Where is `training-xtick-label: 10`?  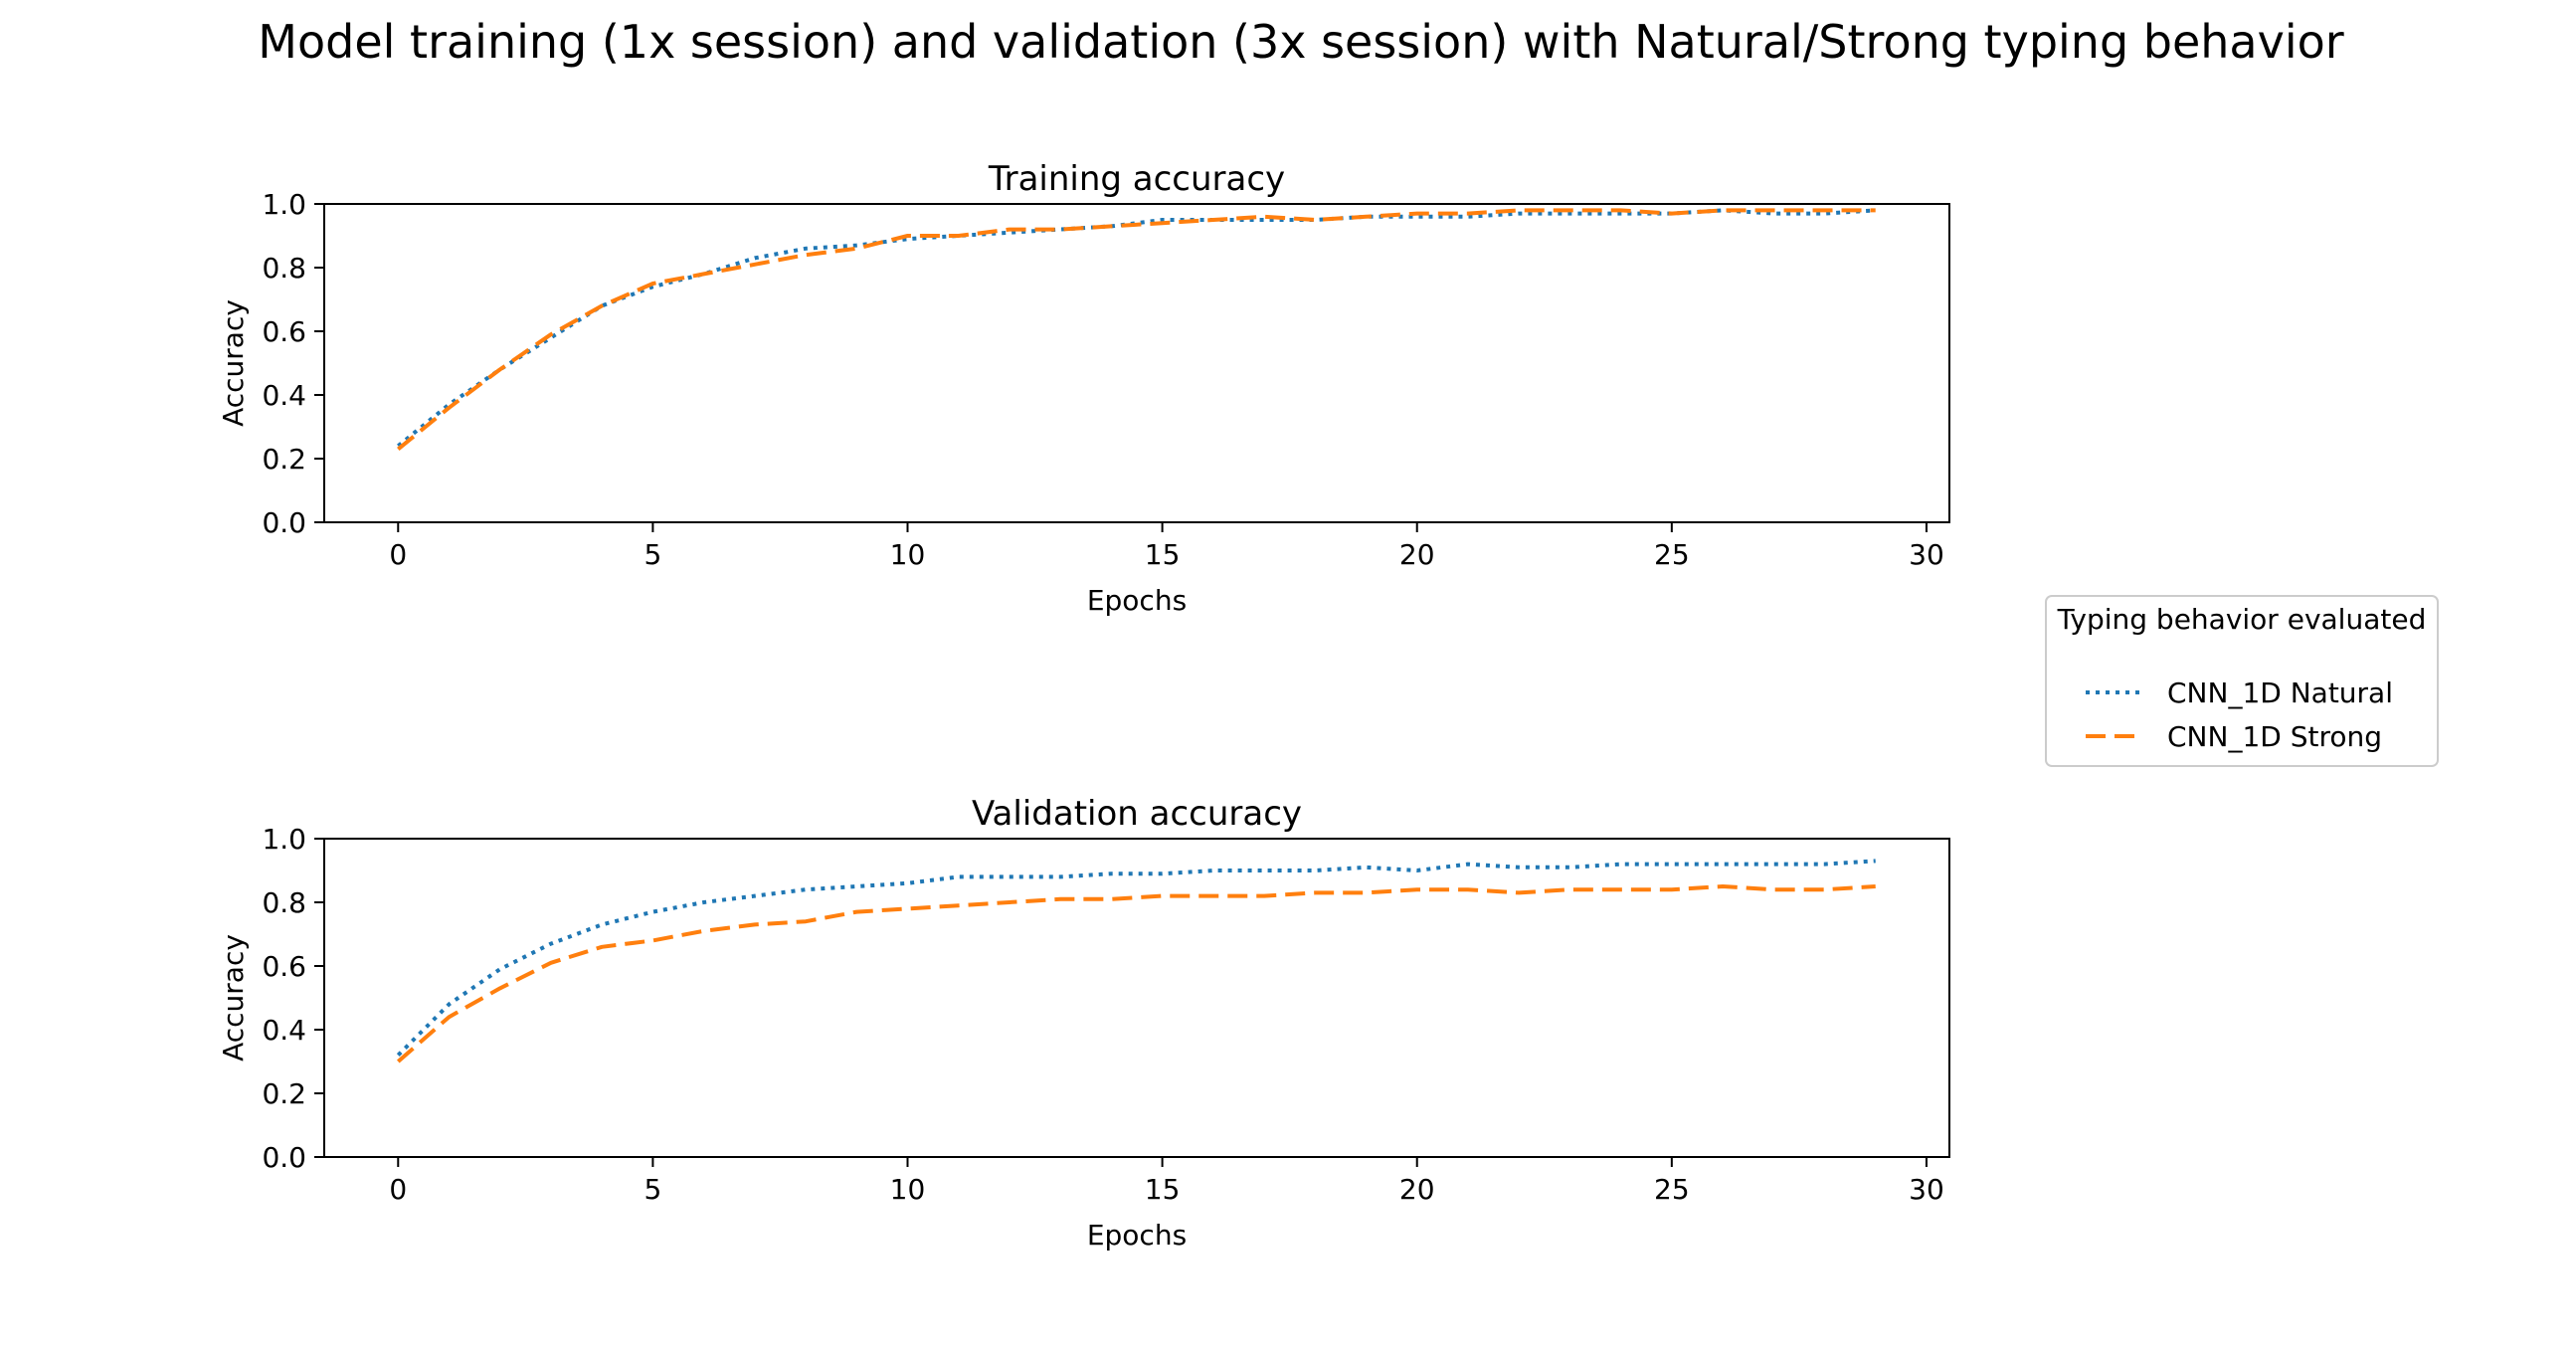
training-xtick-label: 10 is located at coordinates (908, 554).